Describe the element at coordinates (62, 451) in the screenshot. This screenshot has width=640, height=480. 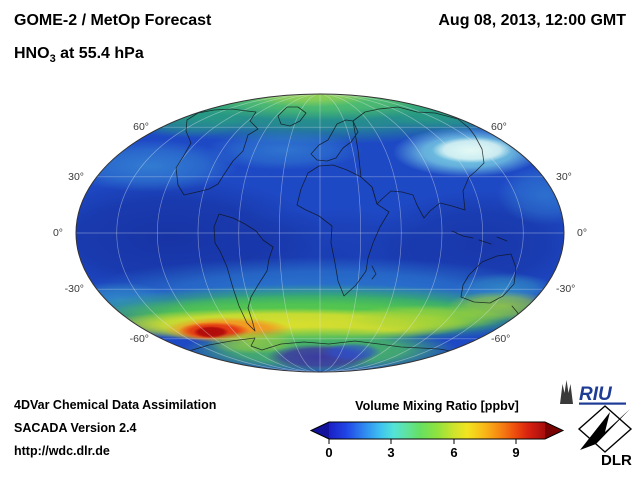
I see `footer-line-url: http://wdc.dlr.de` at that location.